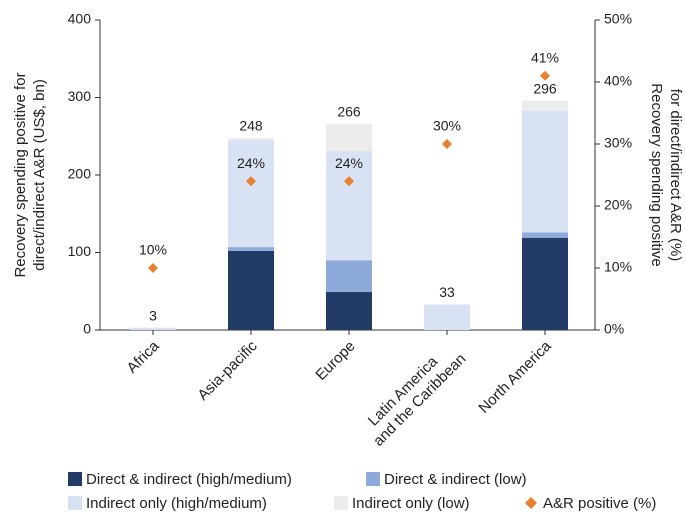 The width and height of the screenshot is (686, 515). Describe the element at coordinates (675, 175) in the screenshot. I see `y2-axis-title: for direct/indirect A&R (%)` at that location.